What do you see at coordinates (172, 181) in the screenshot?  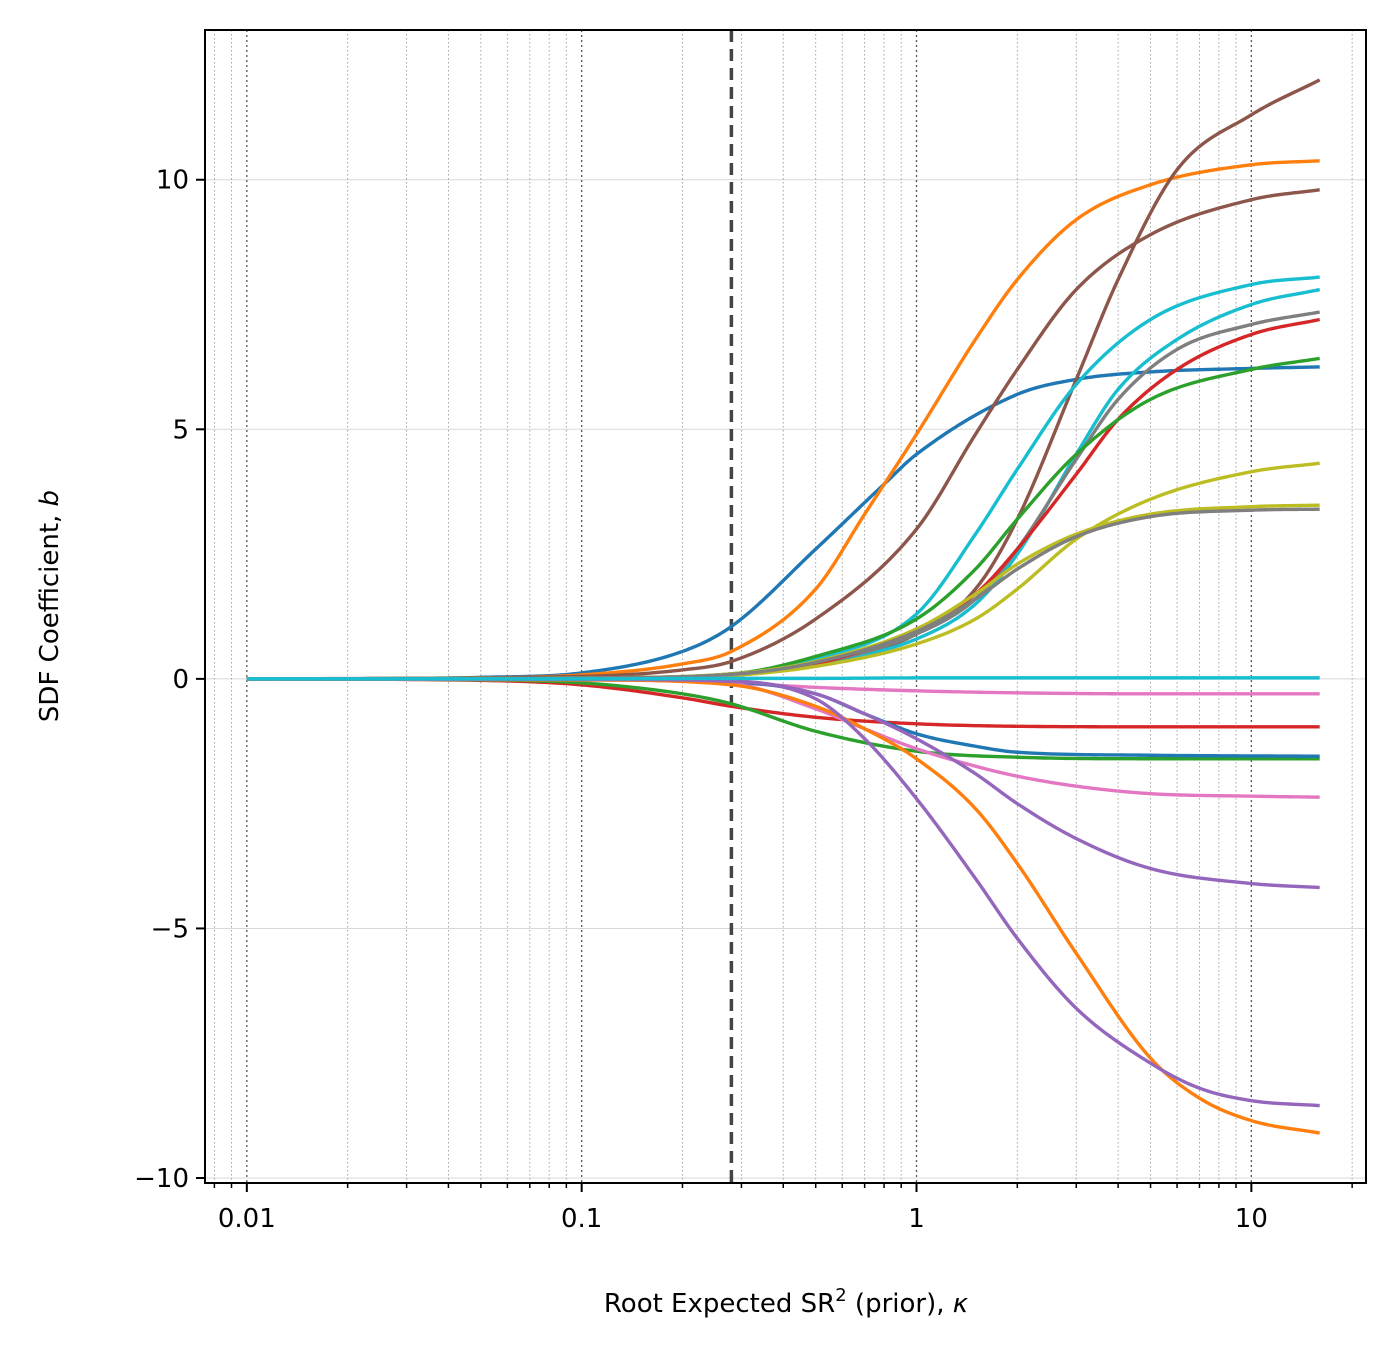 I see `y-tick-label: 10` at bounding box center [172, 181].